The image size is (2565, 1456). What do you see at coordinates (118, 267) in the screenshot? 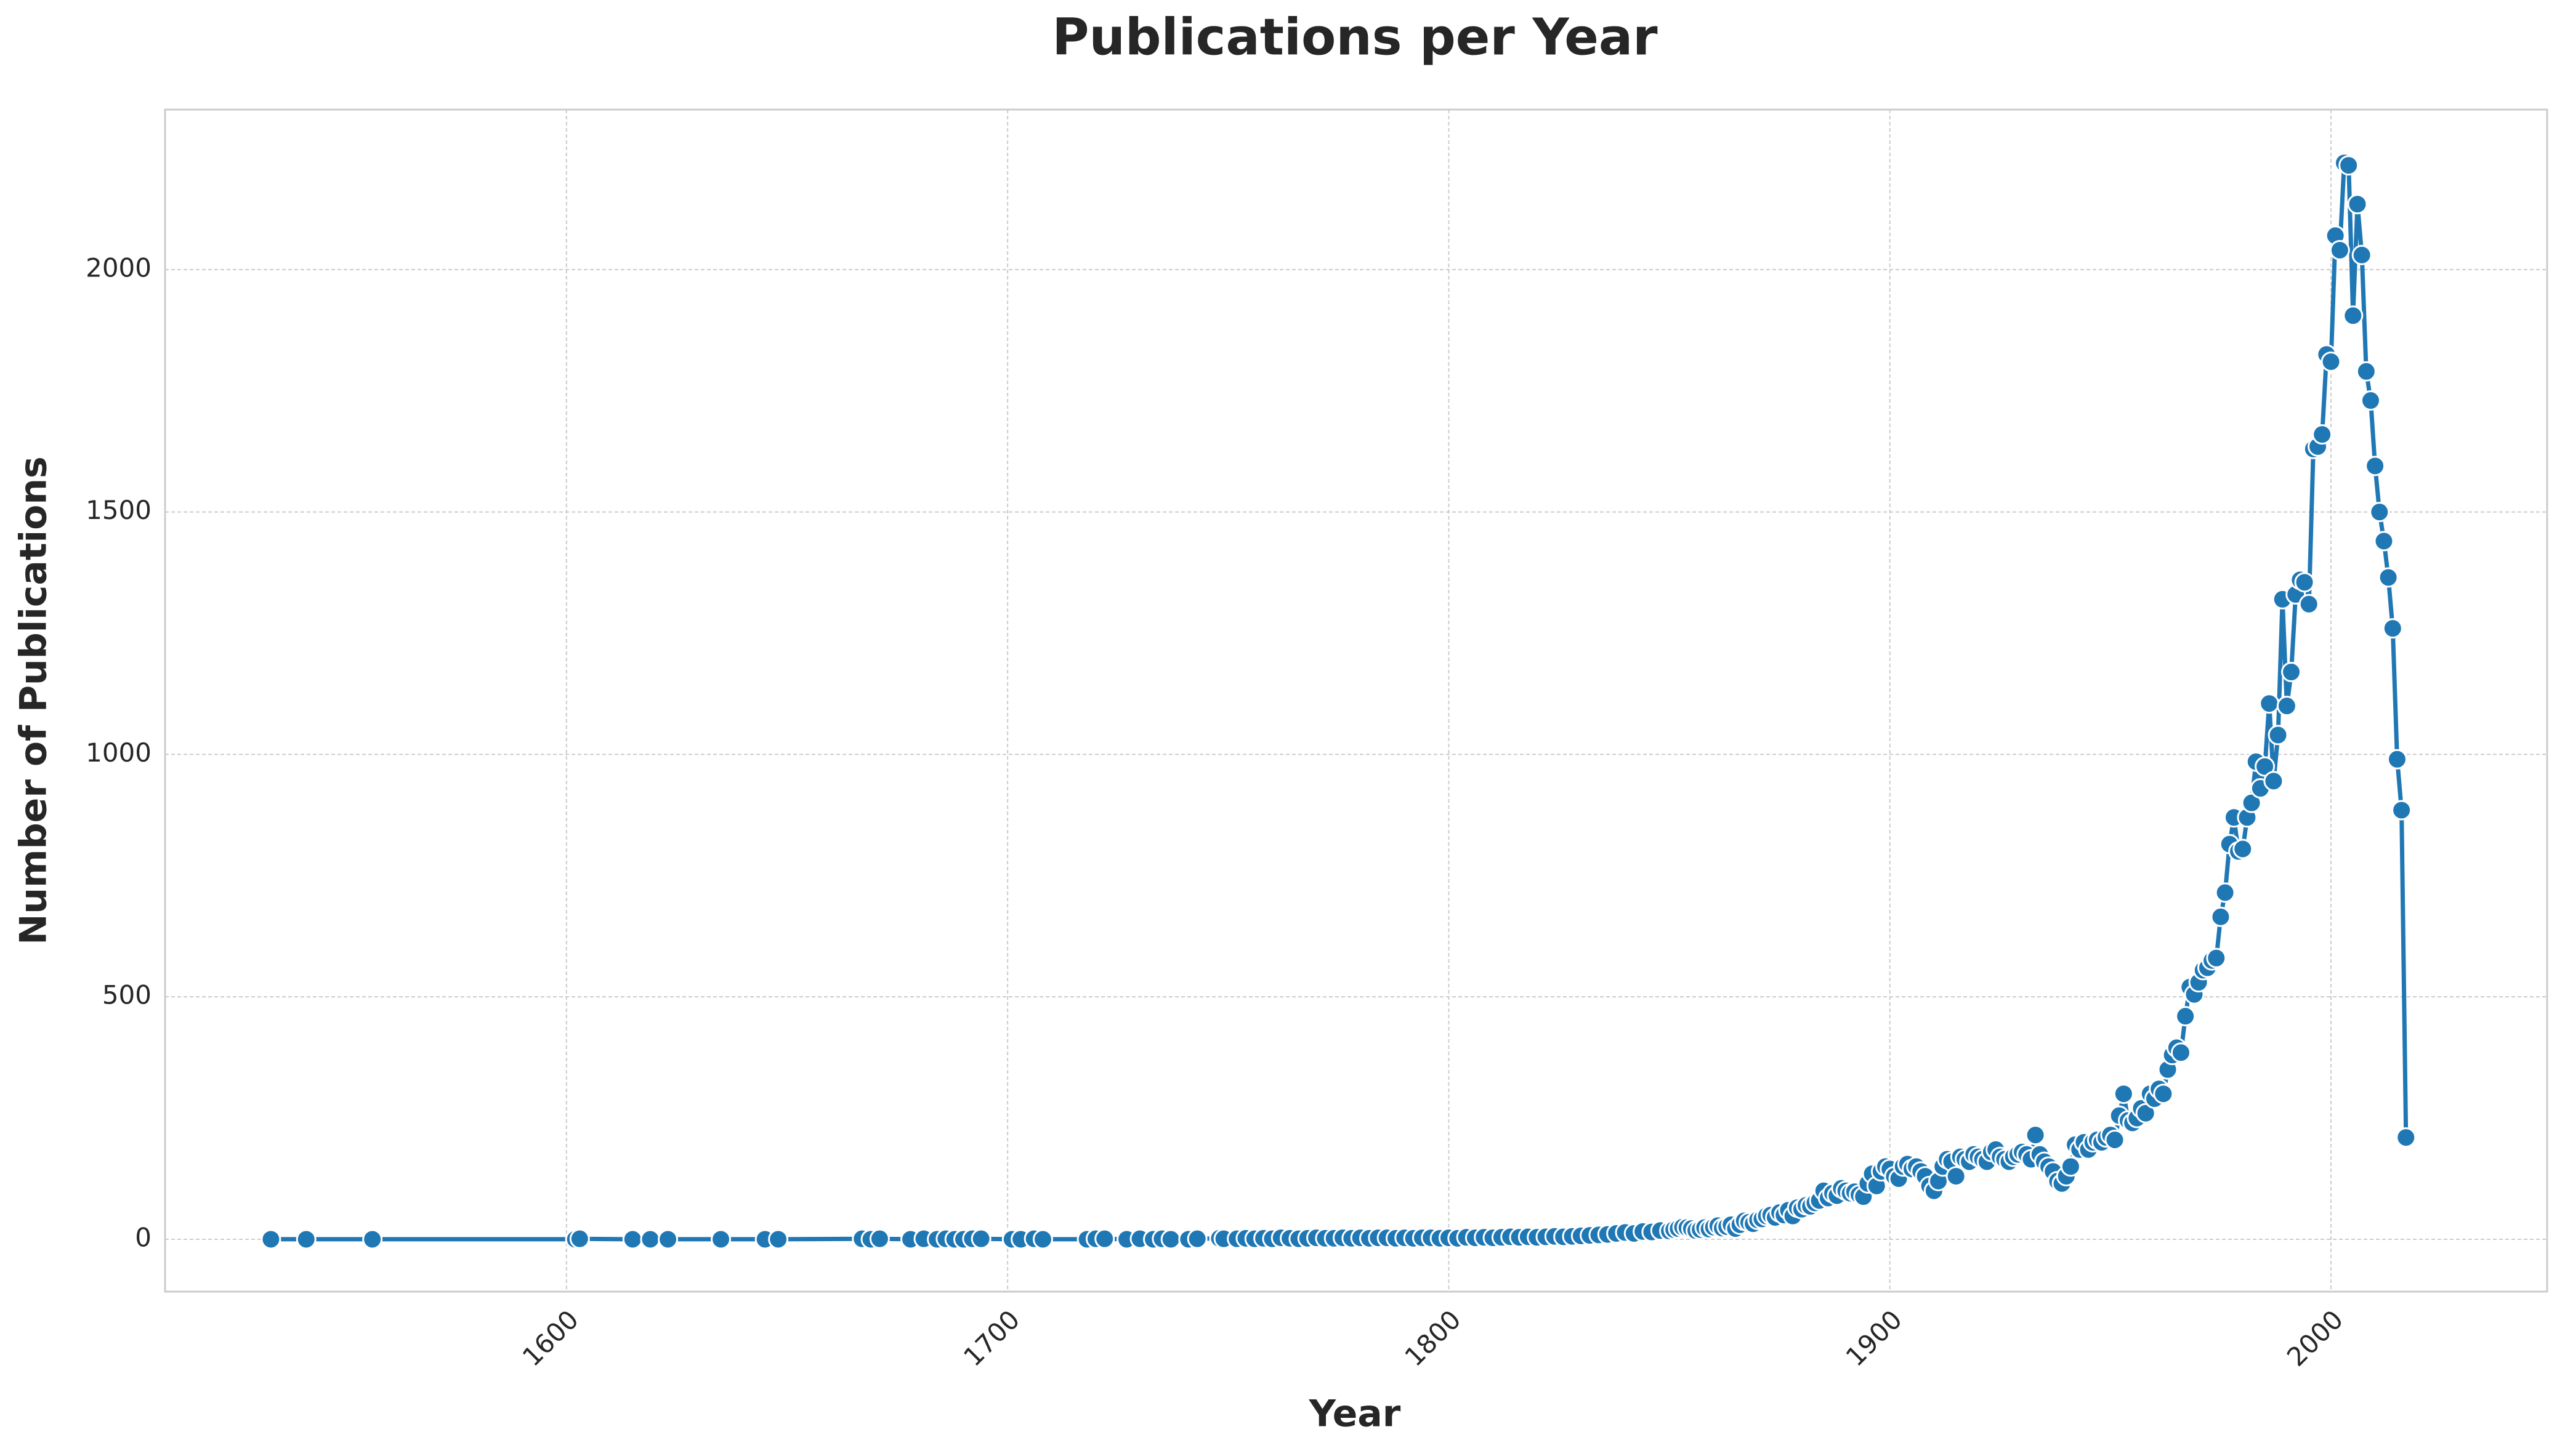
I see `y-tick-label: 2000` at bounding box center [118, 267].